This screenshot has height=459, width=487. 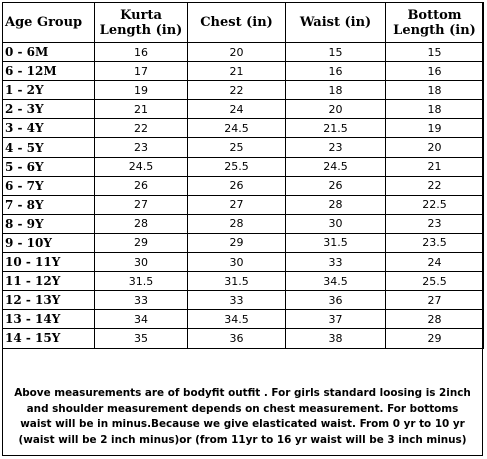 I want to click on kurta-length-cell: 23, so click(x=141, y=147).